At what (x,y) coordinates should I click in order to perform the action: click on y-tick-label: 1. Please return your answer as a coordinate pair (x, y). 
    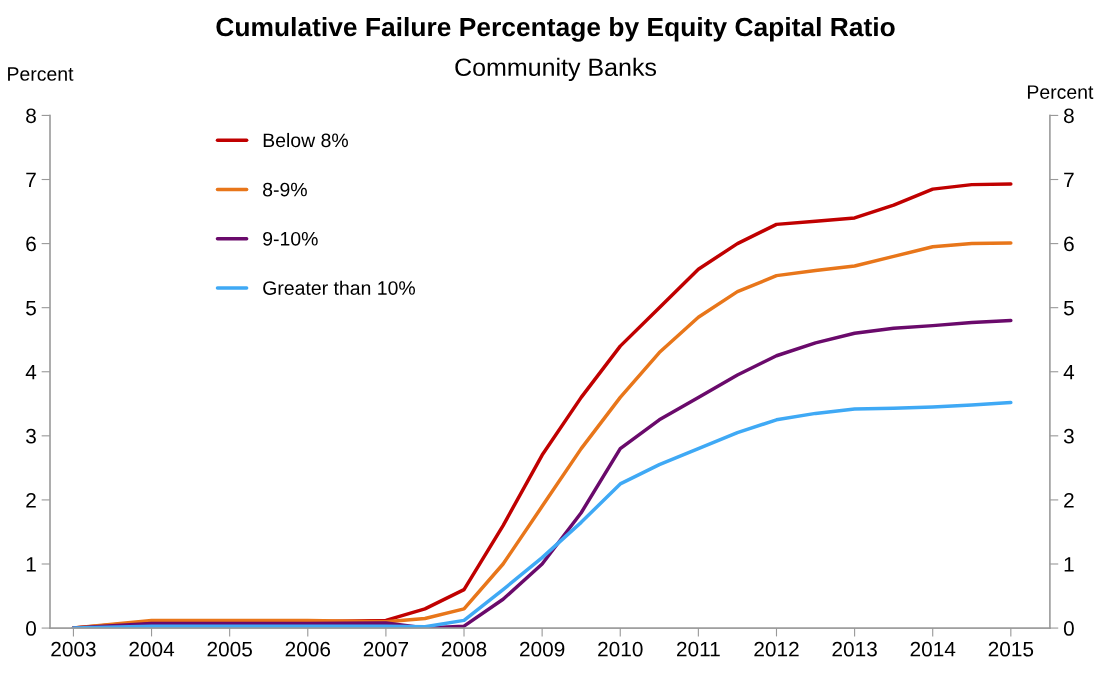
    Looking at the image, I should click on (31, 564).